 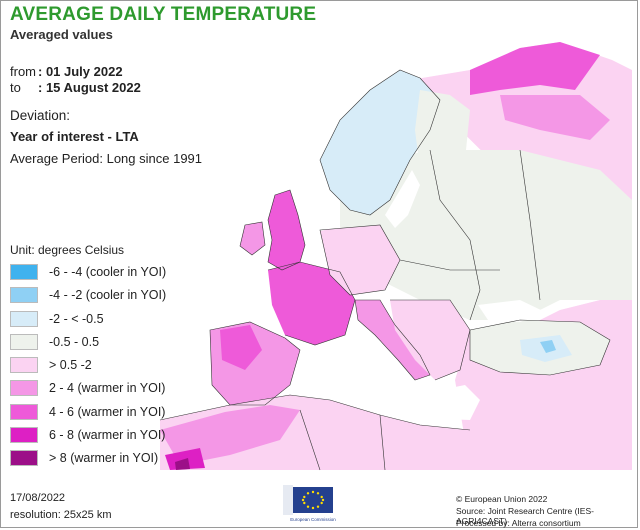 I want to click on legend-label: > 8 (warmer in YOI), so click(x=104, y=458).